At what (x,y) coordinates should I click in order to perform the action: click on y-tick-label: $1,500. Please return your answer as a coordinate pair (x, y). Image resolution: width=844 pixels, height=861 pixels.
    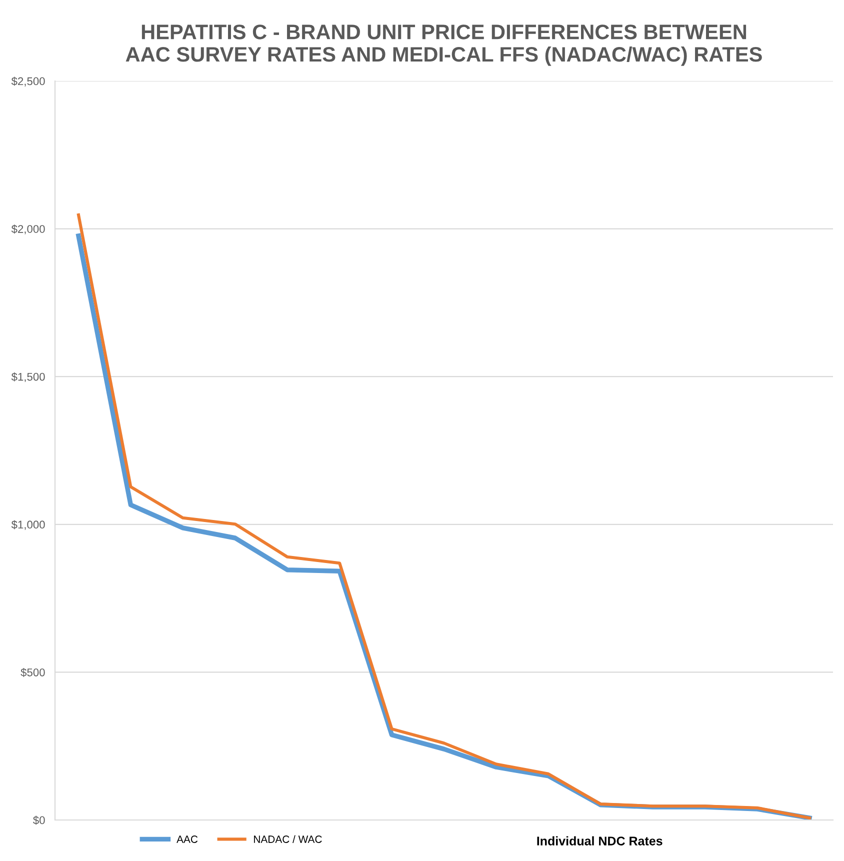
    Looking at the image, I should click on (28, 377).